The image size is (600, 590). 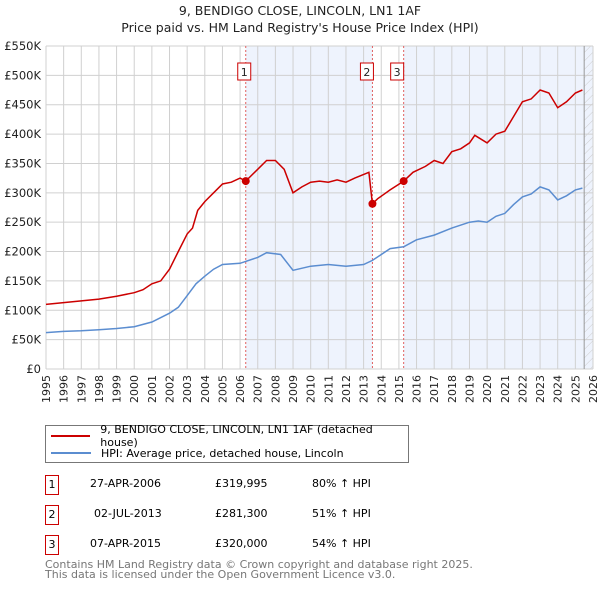 I want to click on x-tick-label: 2009, so click(x=293, y=389).